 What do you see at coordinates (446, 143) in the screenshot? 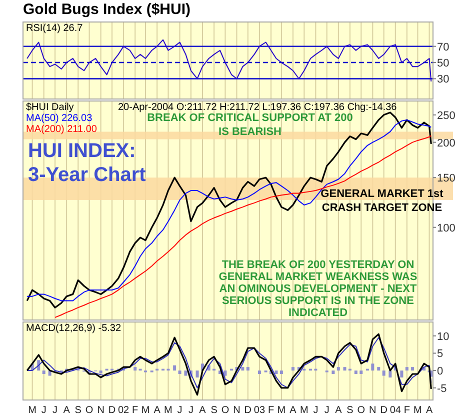
I see `y-tick-label: 200` at bounding box center [446, 143].